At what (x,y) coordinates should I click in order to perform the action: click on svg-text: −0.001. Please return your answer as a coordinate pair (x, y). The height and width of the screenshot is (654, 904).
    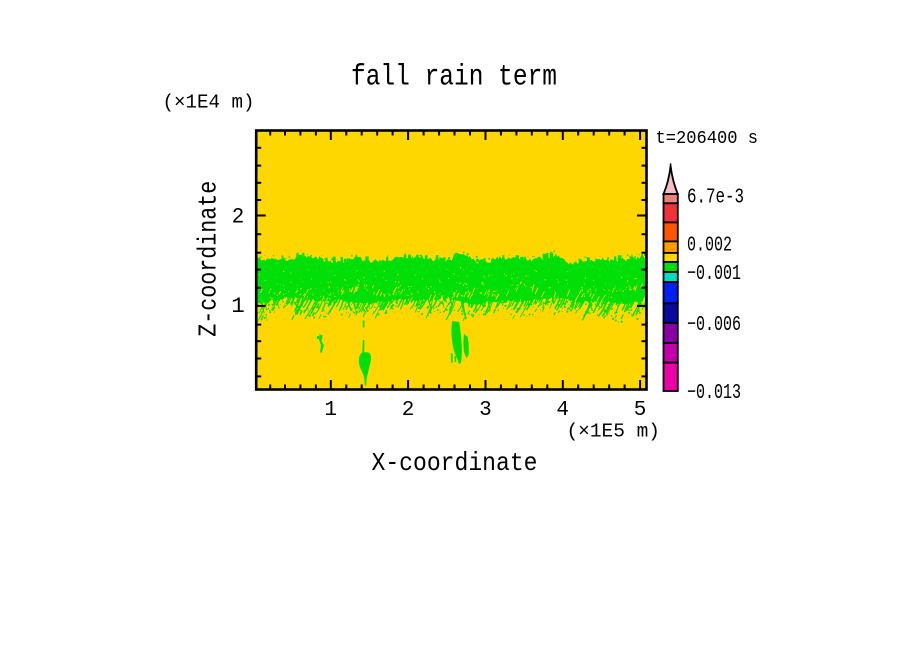
    Looking at the image, I should click on (714, 274).